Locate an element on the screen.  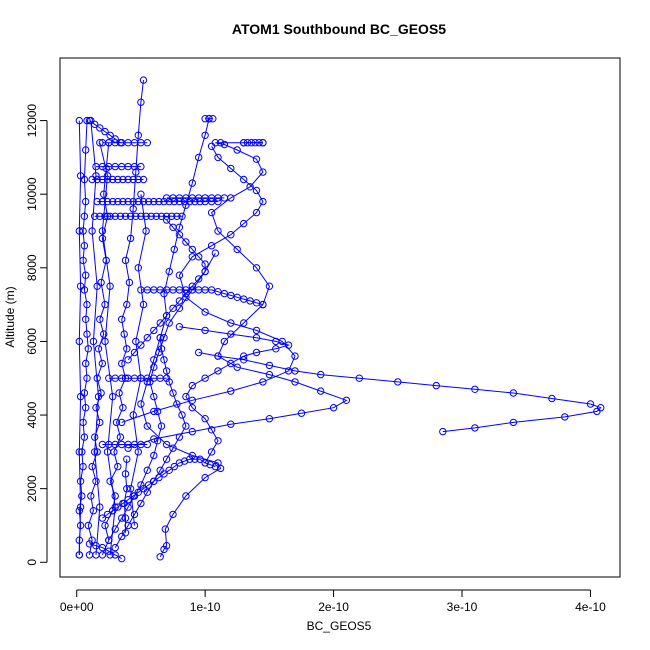
y-tick-label: 4000 is located at coordinates (32, 414).